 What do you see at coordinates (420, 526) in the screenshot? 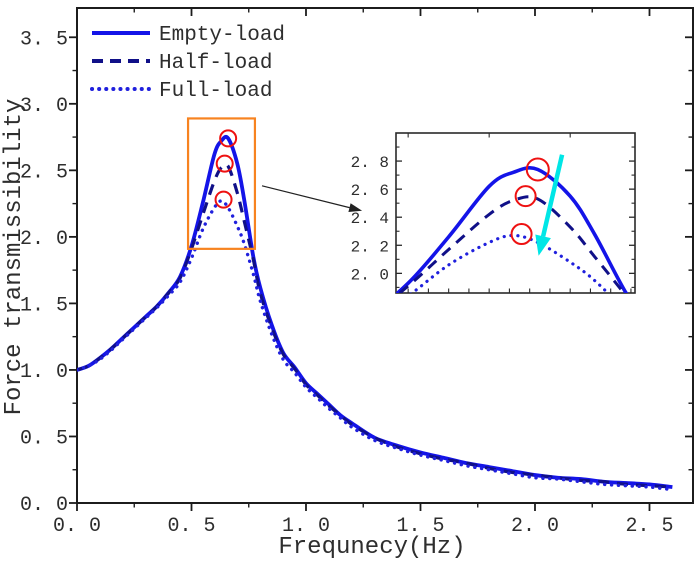
I see `x-tick-label: 1. 5` at bounding box center [420, 526].